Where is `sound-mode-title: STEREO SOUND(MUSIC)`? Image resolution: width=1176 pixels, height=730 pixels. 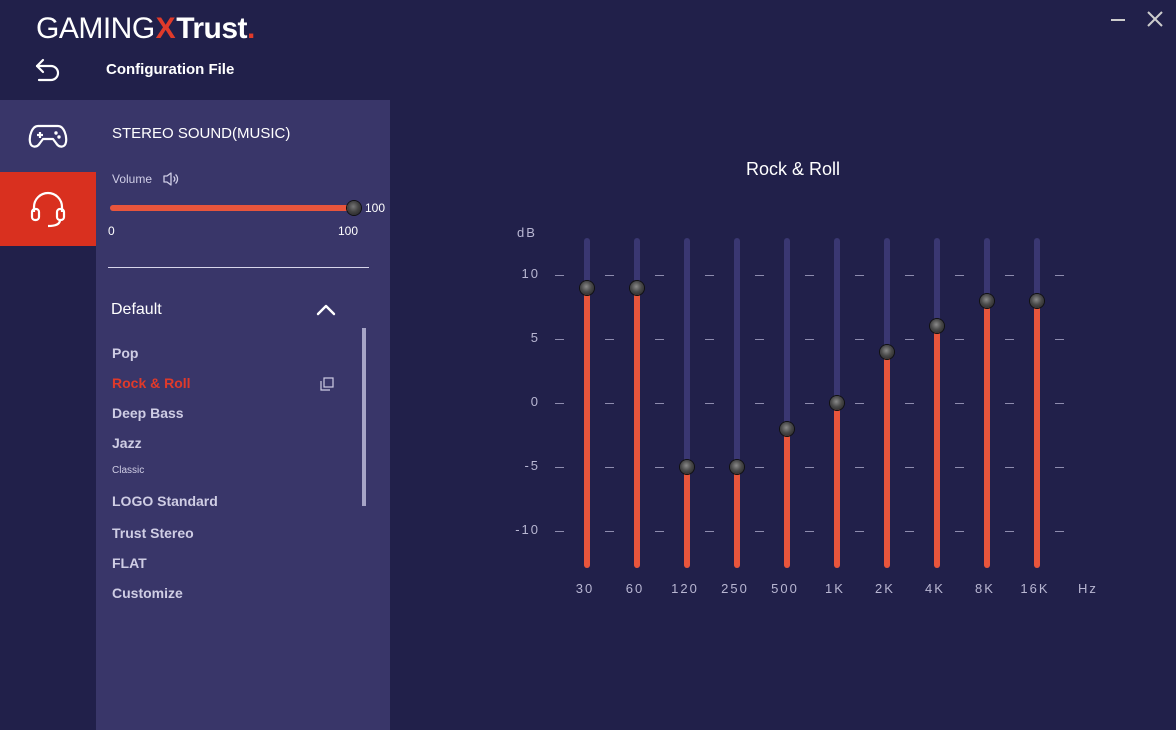
sound-mode-title: STEREO SOUND(MUSIC) is located at coordinates (201, 133).